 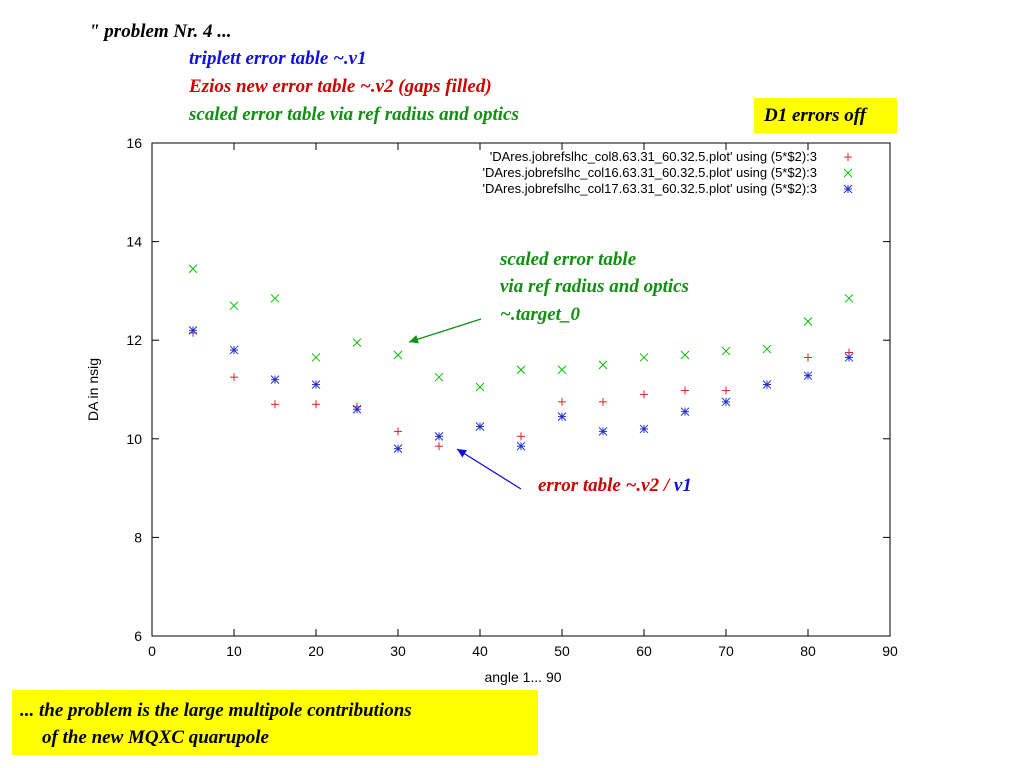 I want to click on annotation-green-2: via ref radius and optics, so click(x=594, y=286).